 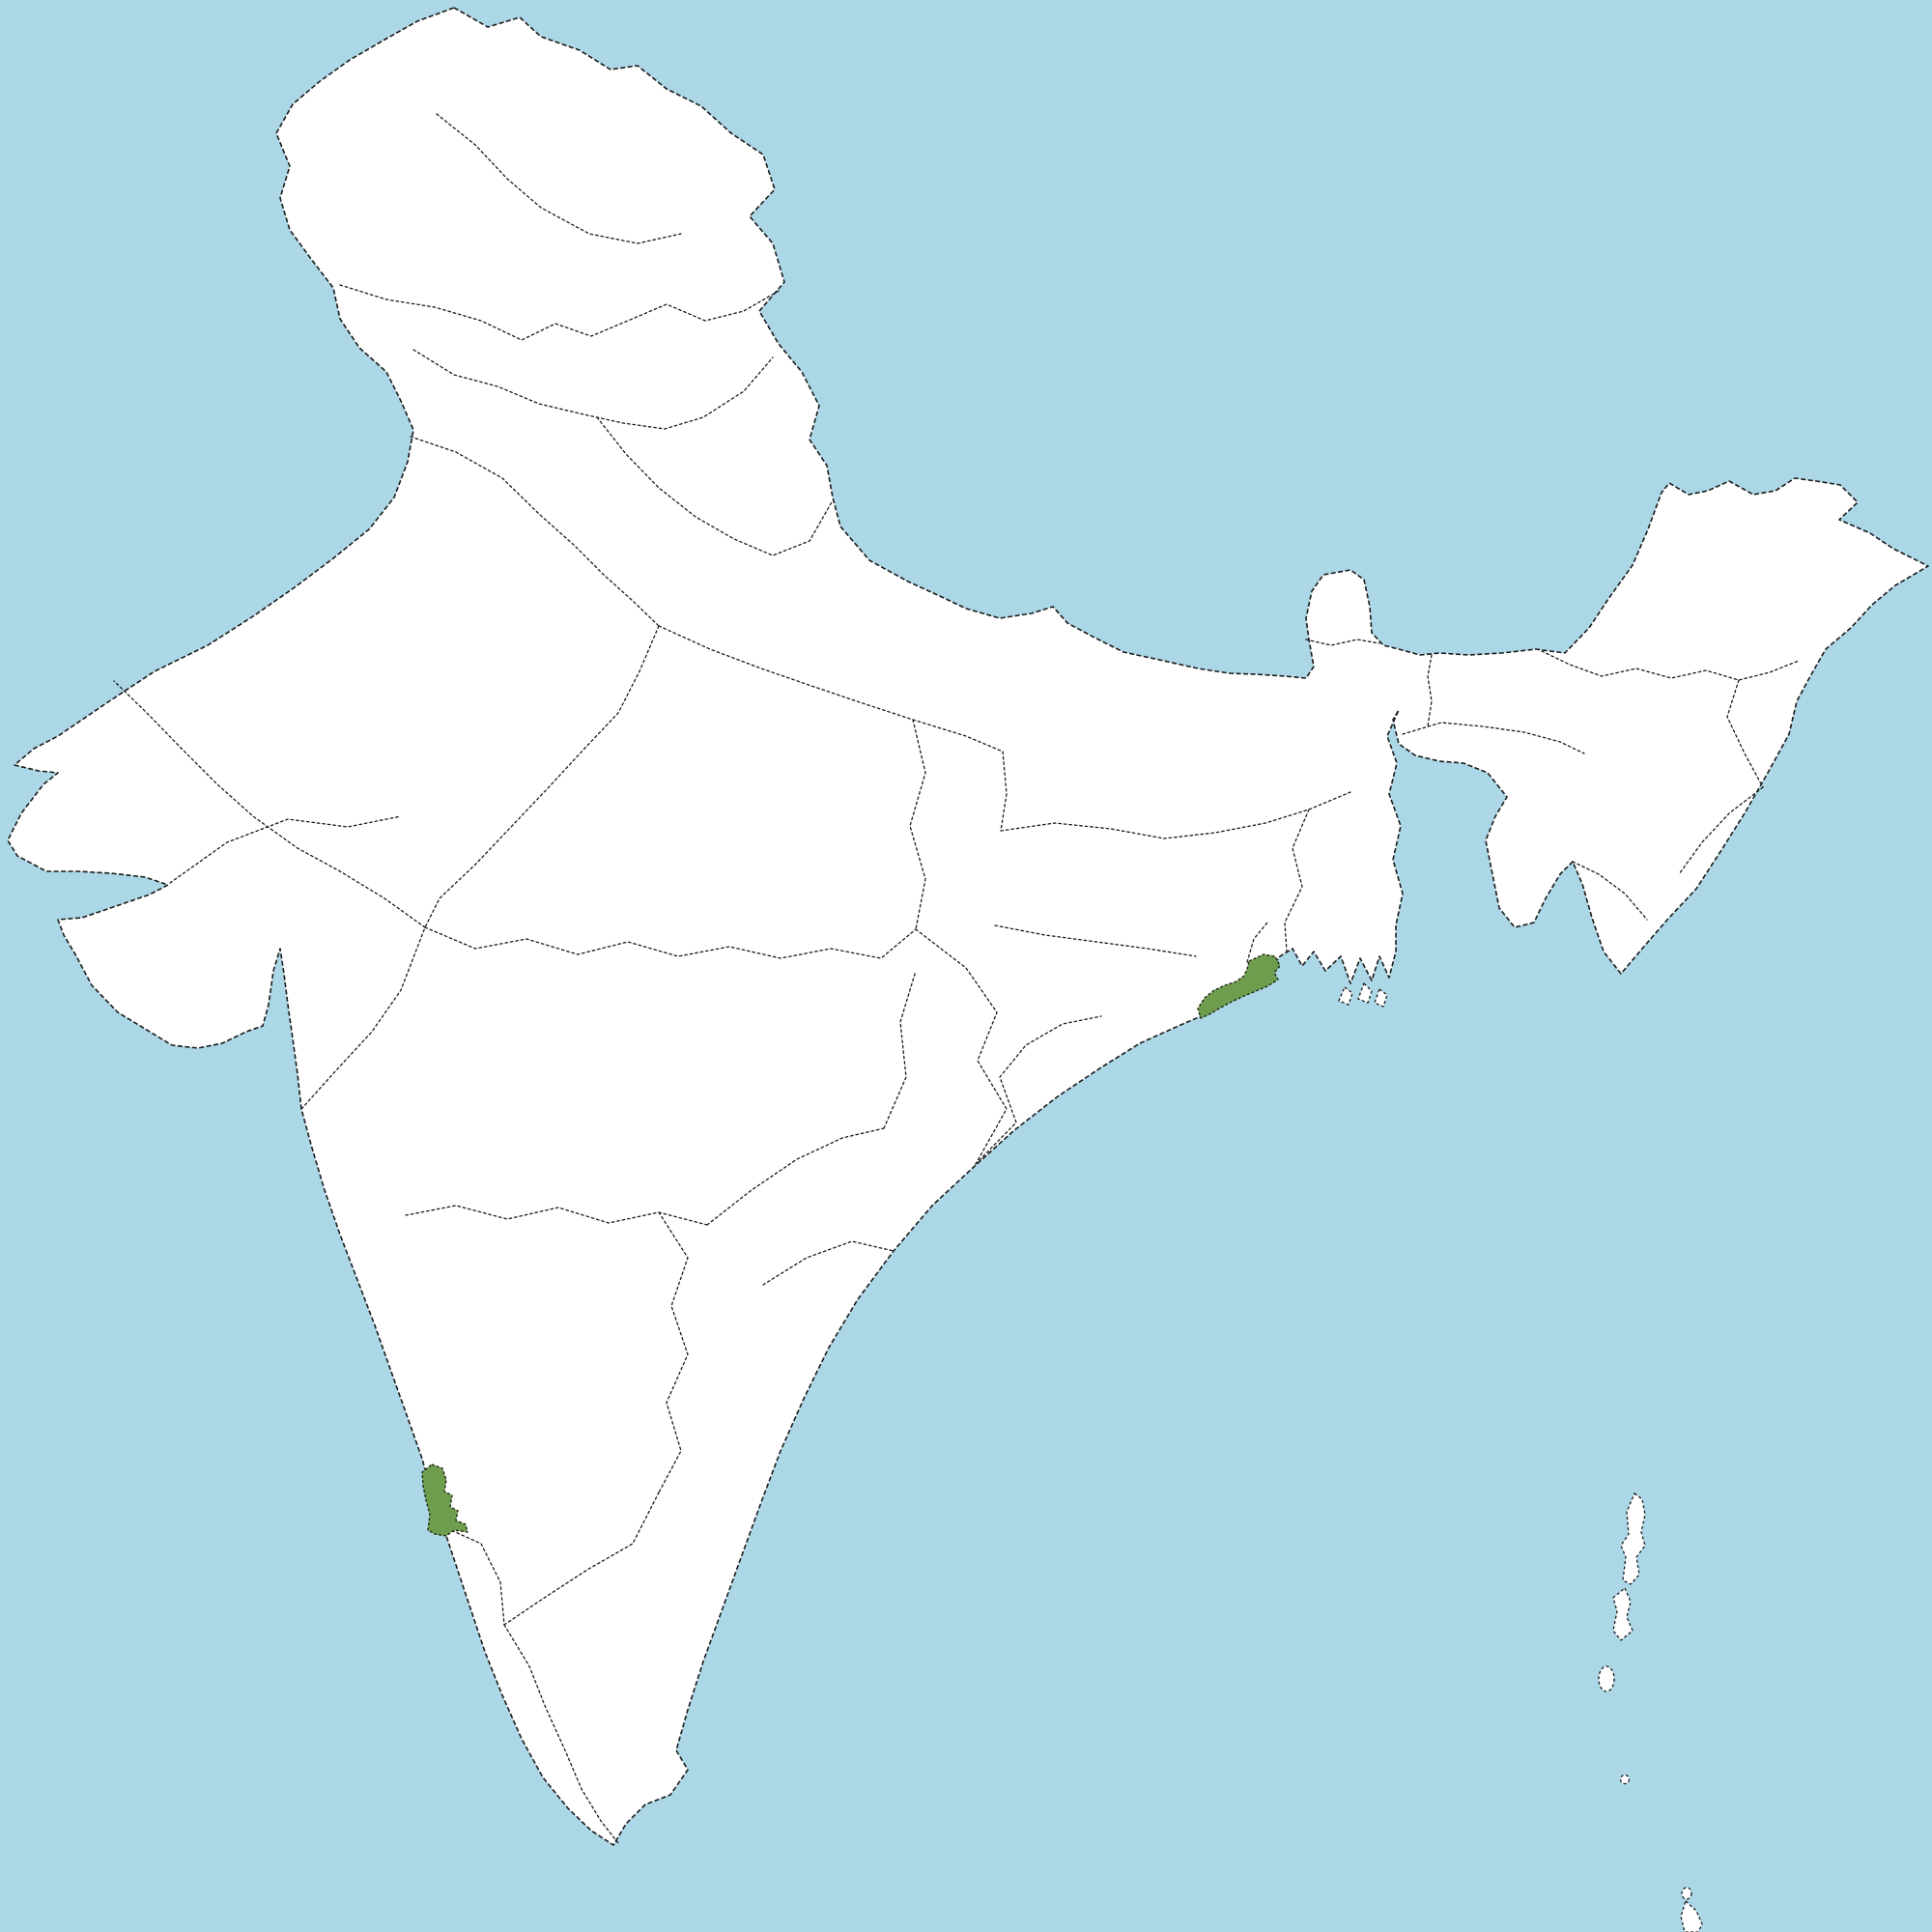 I want to click on little-andaman-island, so click(x=1606, y=1678).